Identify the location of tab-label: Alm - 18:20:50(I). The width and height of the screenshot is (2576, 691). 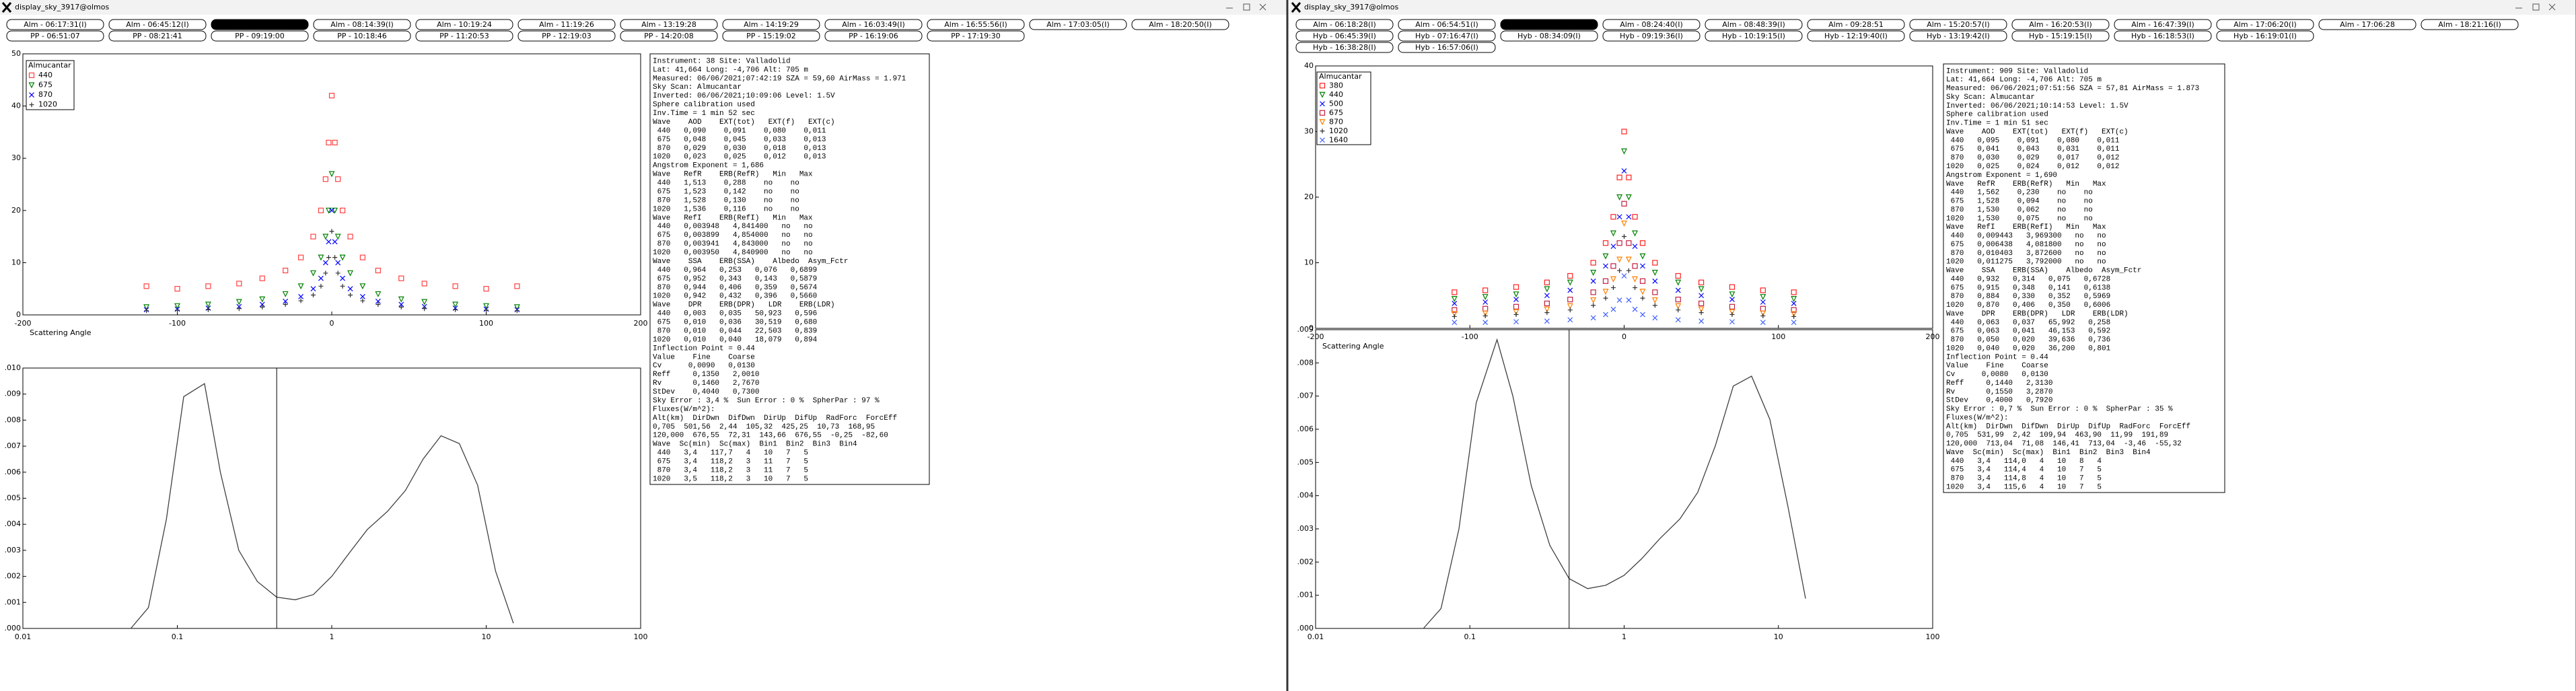
(1180, 24).